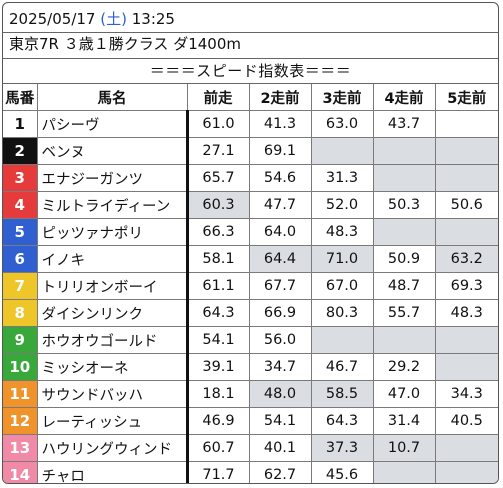 The height and width of the screenshot is (488, 503). Describe the element at coordinates (280, 313) in the screenshot. I see `speed-index-value: 66.9` at that location.